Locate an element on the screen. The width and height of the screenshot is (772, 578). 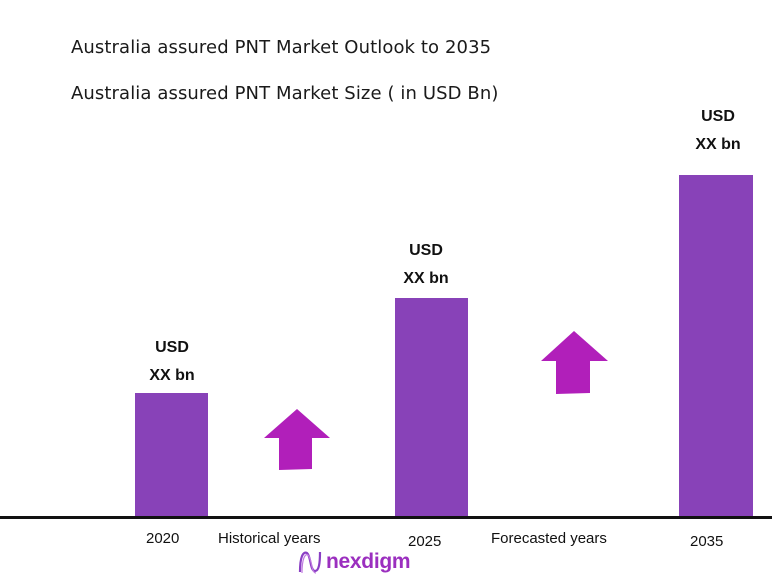
bar-value-label-2025: USD XX bn is located at coordinates (426, 265).